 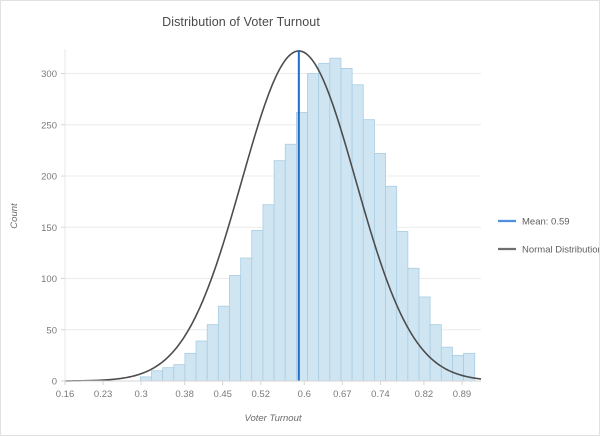 What do you see at coordinates (14, 216) in the screenshot?
I see `y-axis-label: Count` at bounding box center [14, 216].